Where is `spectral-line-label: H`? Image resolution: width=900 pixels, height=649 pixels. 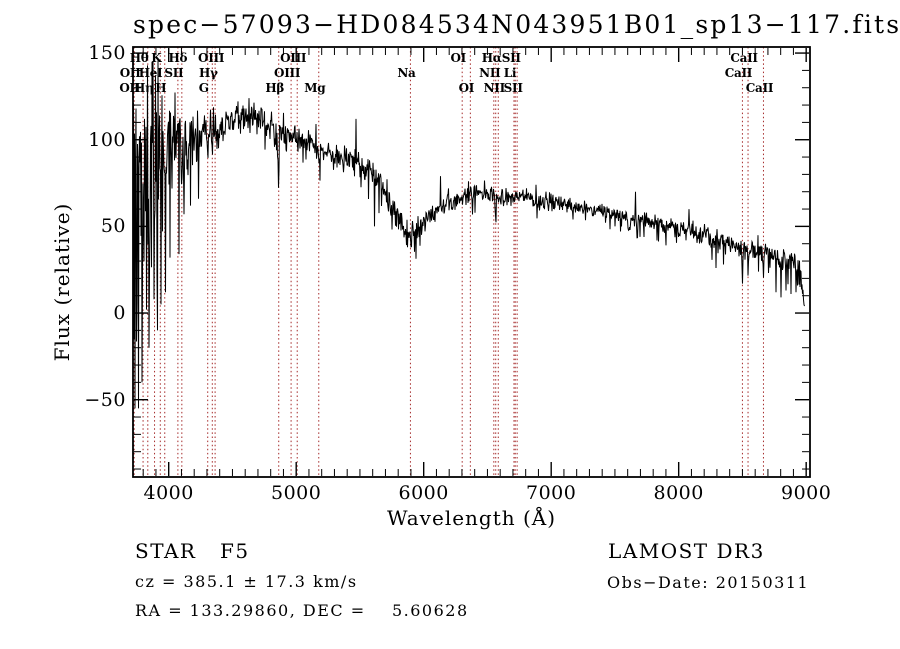
spectral-line-label: H is located at coordinates (161, 88).